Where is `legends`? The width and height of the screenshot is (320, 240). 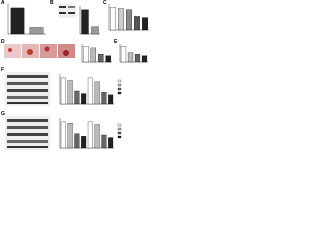
legends is located at coordinates (119, 109).